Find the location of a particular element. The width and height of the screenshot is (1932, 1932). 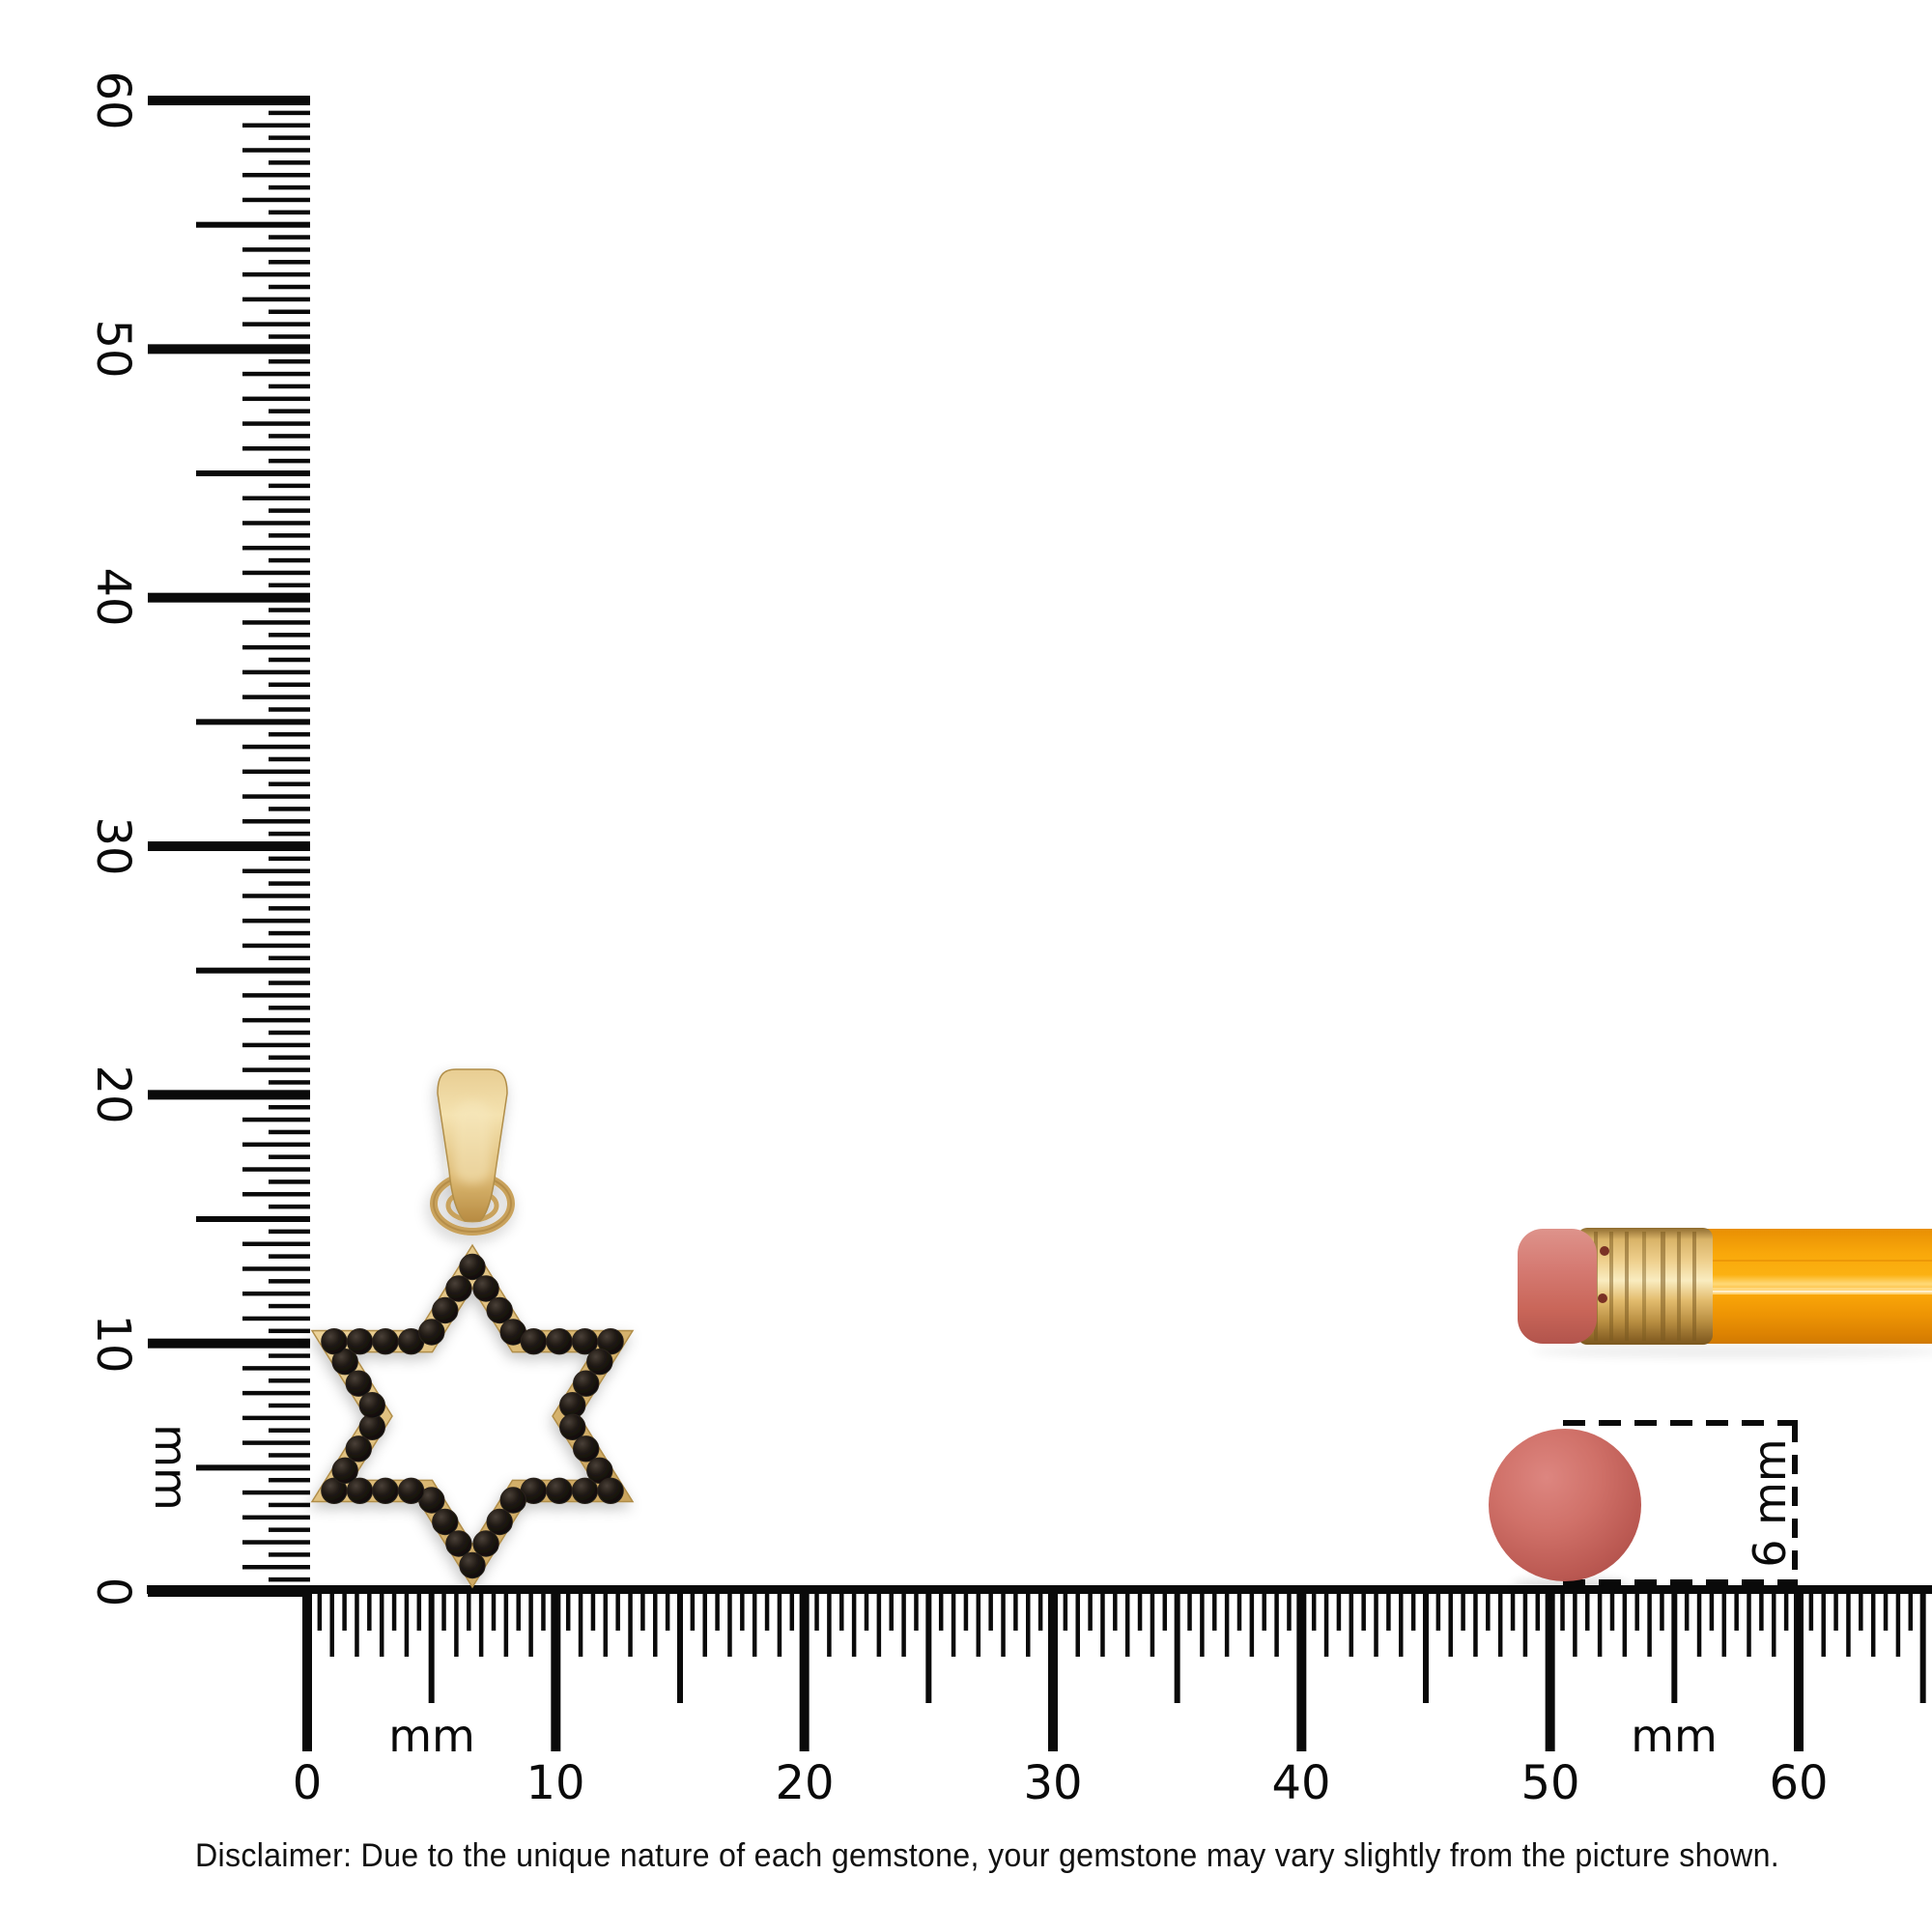

vertical-ruler-label-60: 60 is located at coordinates (113, 100).